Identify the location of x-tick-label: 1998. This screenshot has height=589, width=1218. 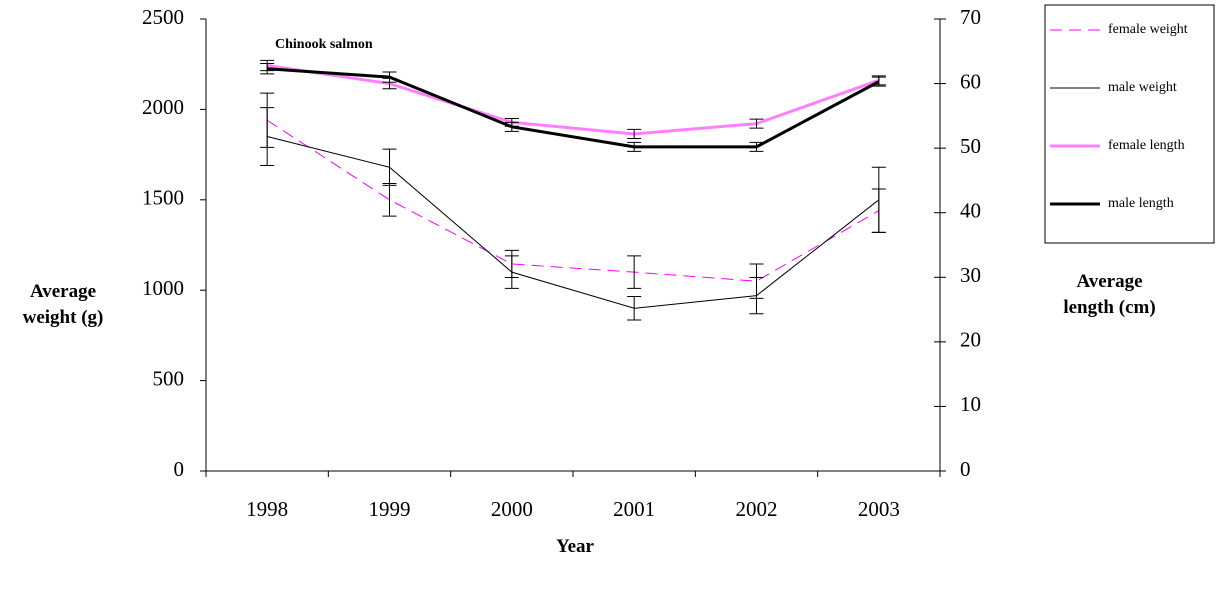
(267, 509).